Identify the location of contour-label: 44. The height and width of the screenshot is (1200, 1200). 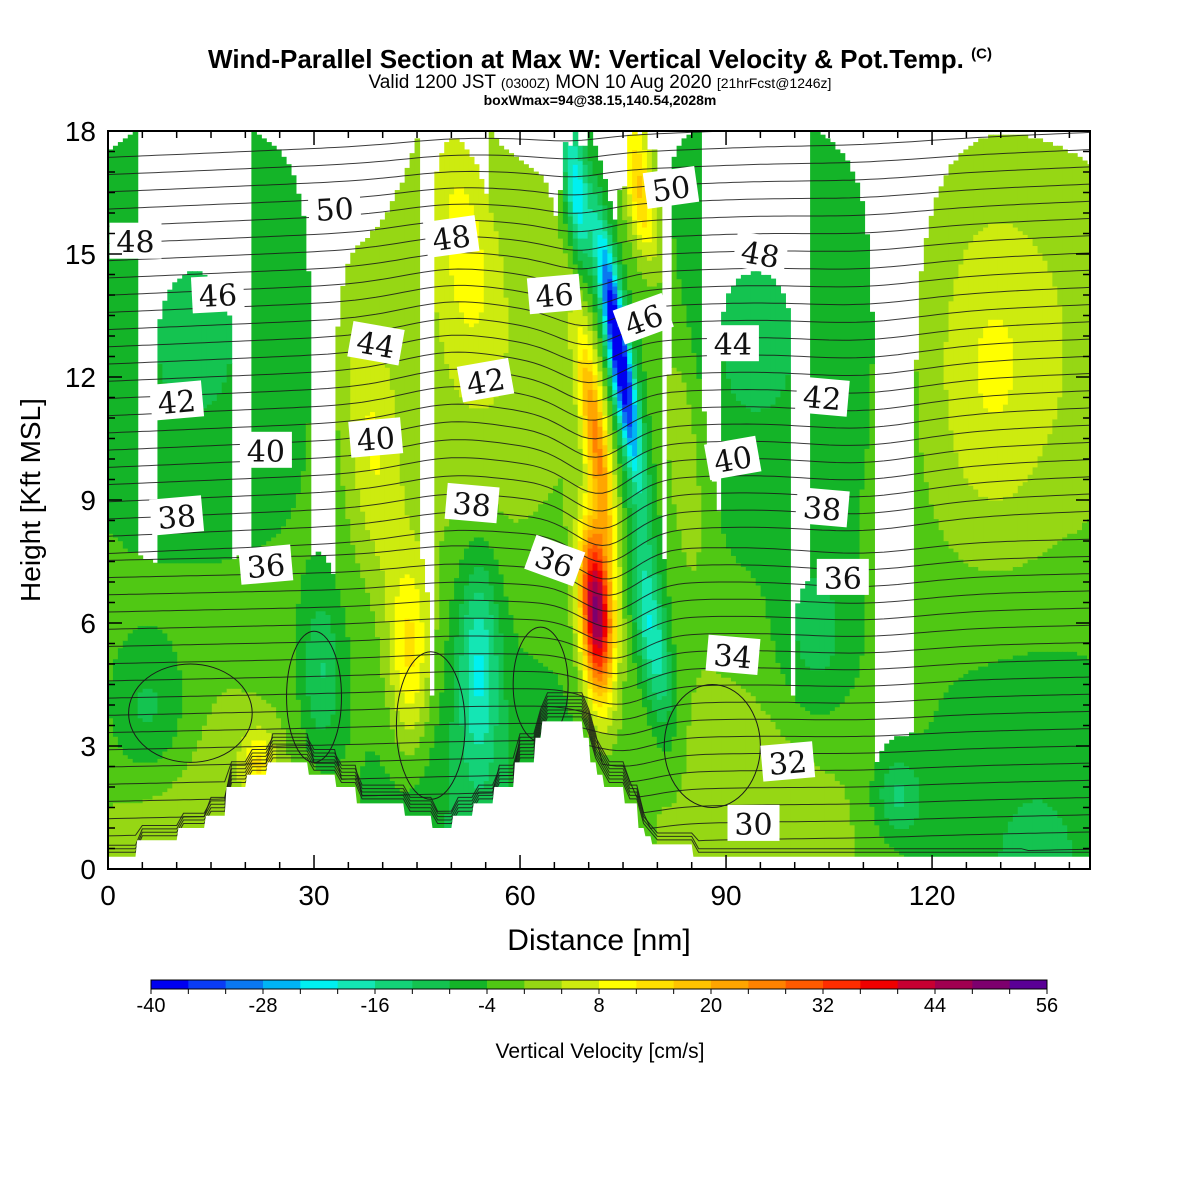
(376, 343).